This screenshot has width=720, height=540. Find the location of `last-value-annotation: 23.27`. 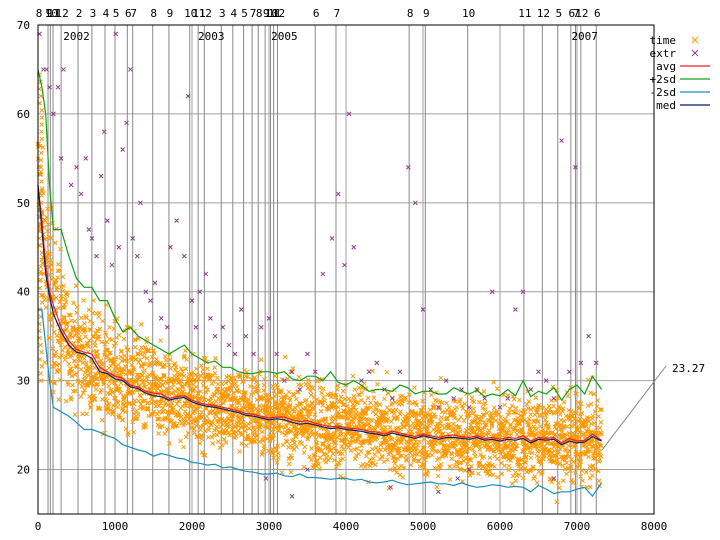

last-value-annotation: 23.27 is located at coordinates (653, 406).